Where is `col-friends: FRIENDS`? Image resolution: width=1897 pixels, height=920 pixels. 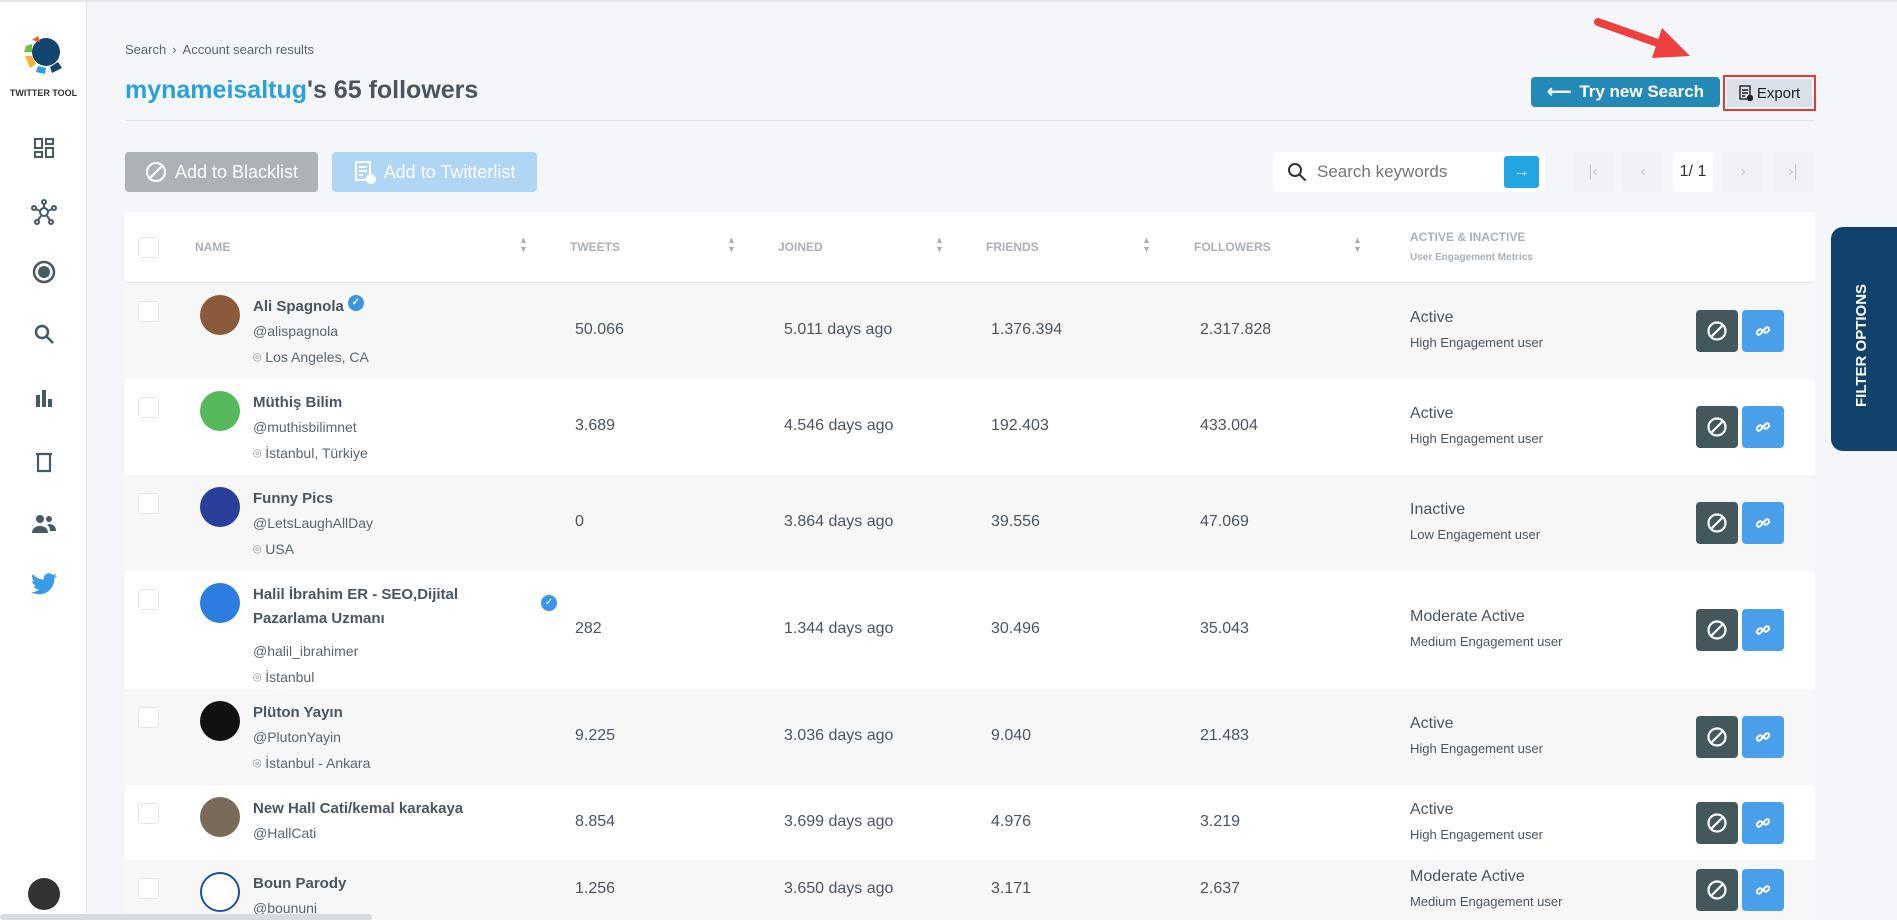 col-friends: FRIENDS is located at coordinates (1012, 247).